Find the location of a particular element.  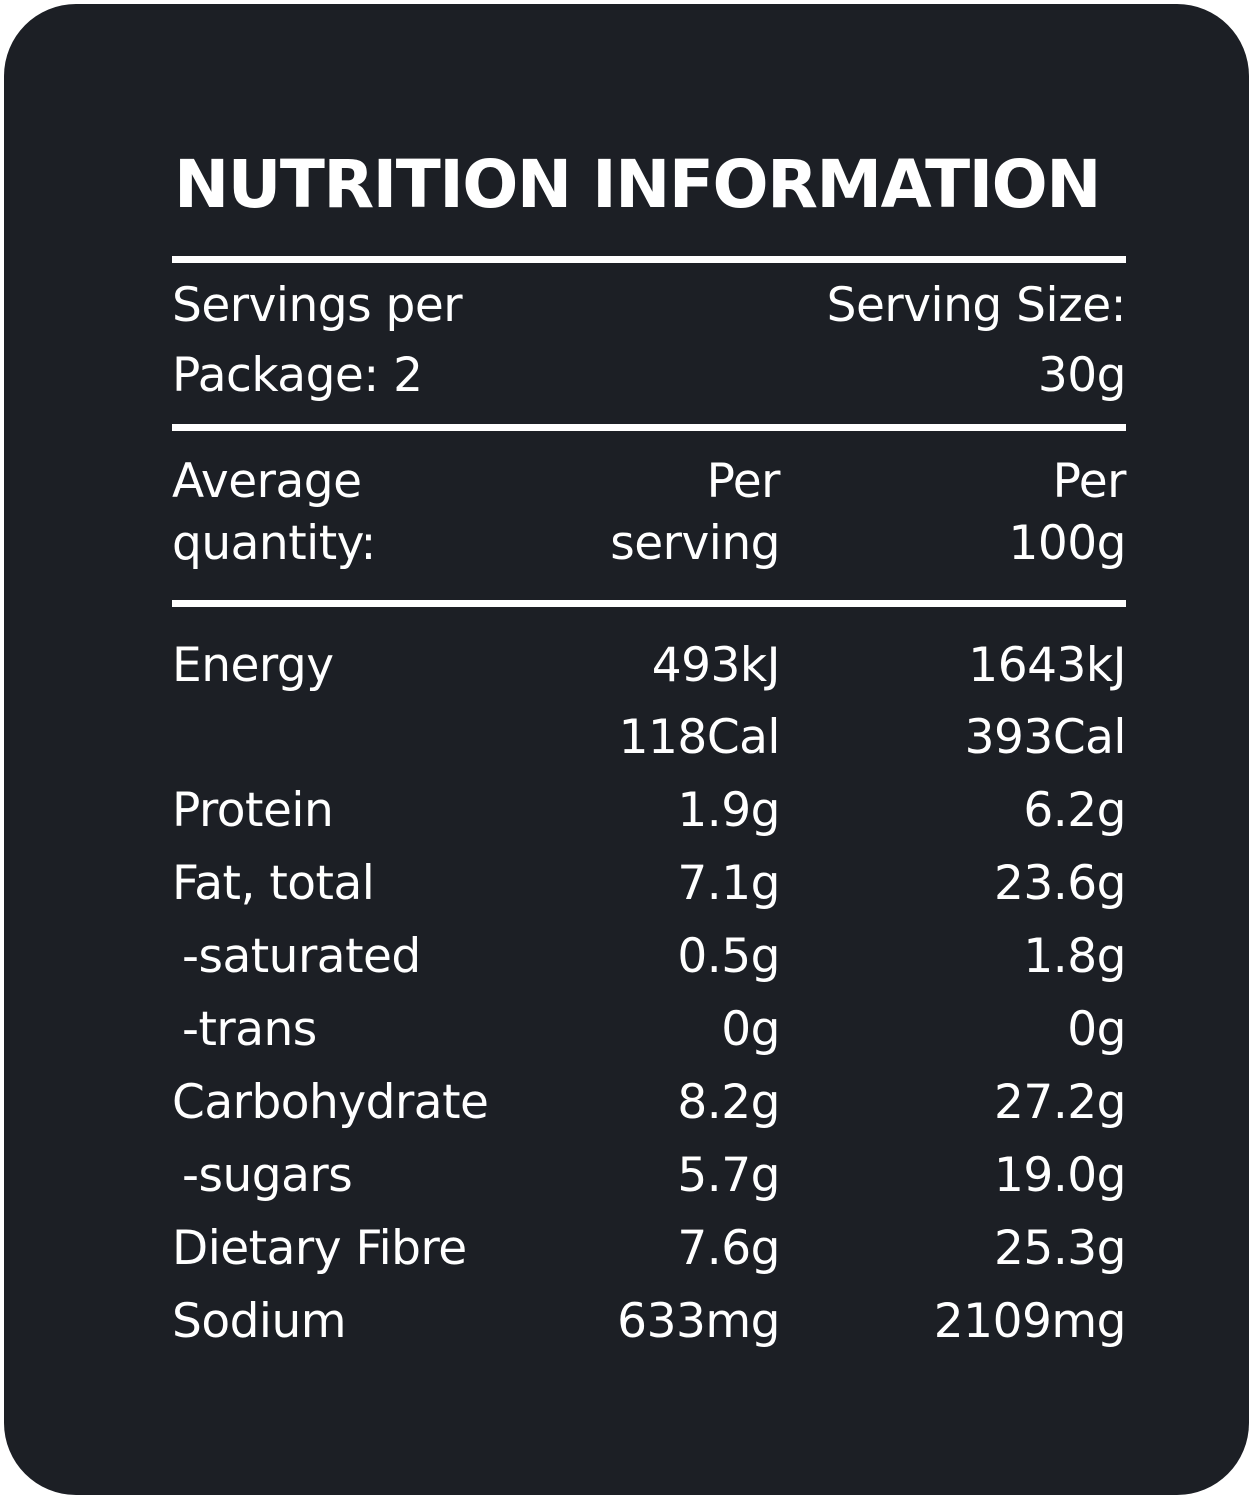

per-100g-value: 19.0g is located at coordinates (1060, 1175).